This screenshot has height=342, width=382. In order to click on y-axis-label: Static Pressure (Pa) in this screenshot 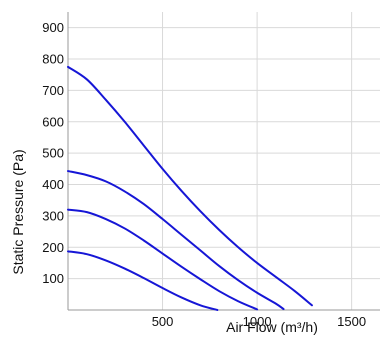, I will do `click(18, 211)`.